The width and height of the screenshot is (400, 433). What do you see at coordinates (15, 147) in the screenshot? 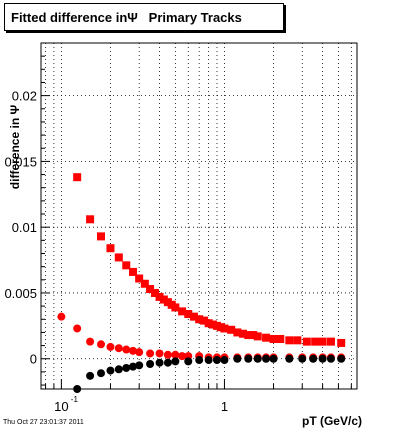
I see `y-axis-title: difference in Ψ` at bounding box center [15, 147].